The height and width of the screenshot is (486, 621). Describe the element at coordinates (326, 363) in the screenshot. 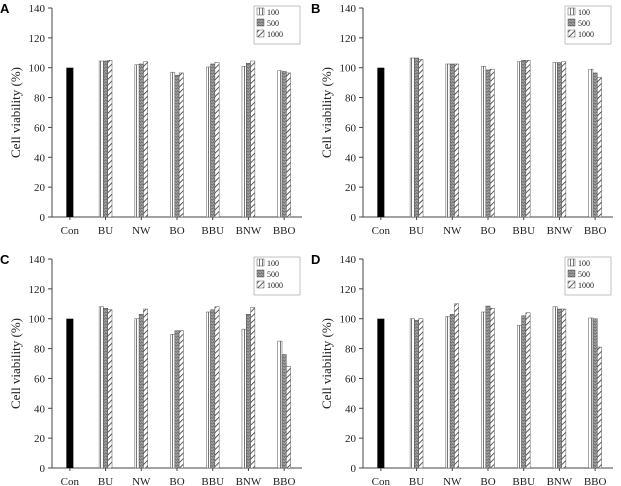

I see `y-axis-label: Cell viability (%)` at that location.